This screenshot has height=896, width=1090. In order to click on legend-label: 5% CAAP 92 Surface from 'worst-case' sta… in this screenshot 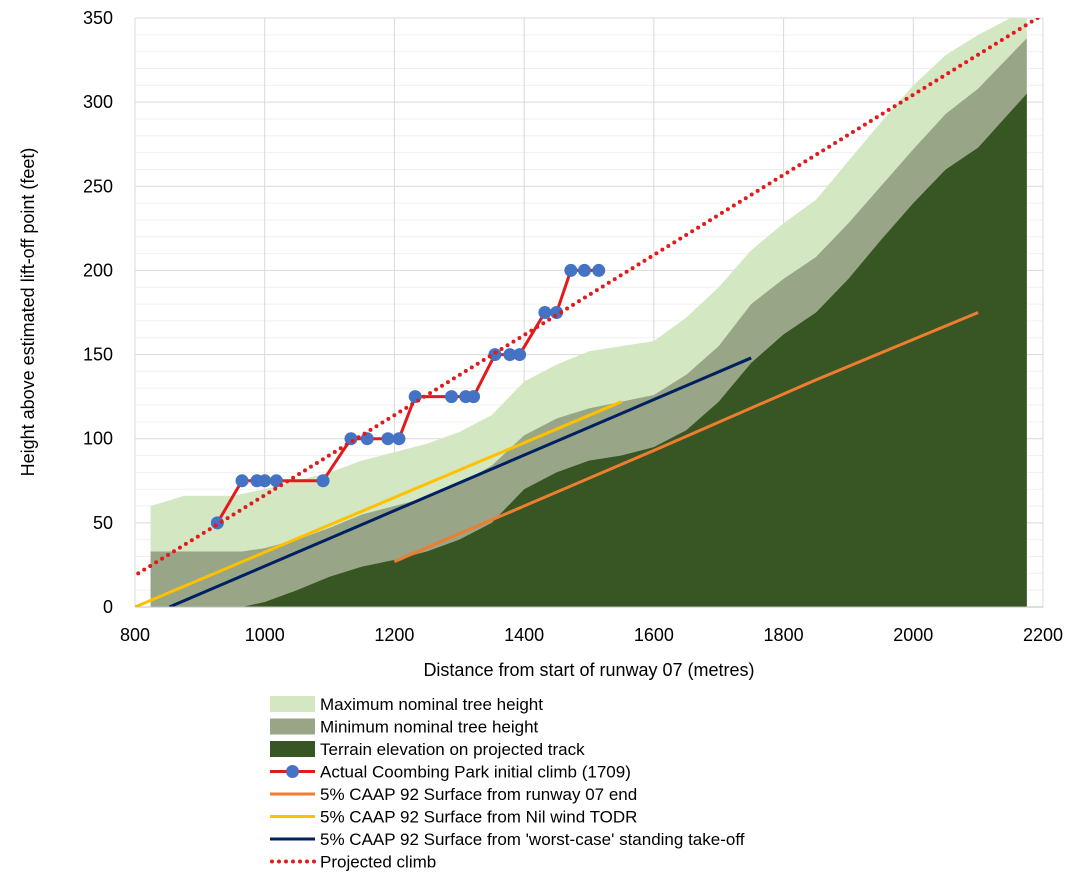, I will do `click(532, 839)`.